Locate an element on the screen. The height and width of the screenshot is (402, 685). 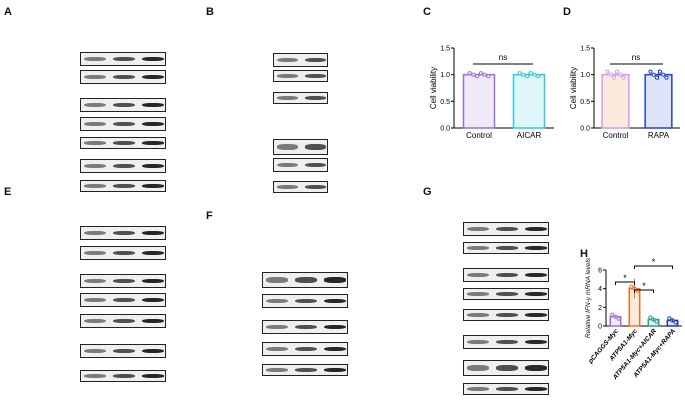
y-tick-label: 4 is located at coordinates (600, 289).